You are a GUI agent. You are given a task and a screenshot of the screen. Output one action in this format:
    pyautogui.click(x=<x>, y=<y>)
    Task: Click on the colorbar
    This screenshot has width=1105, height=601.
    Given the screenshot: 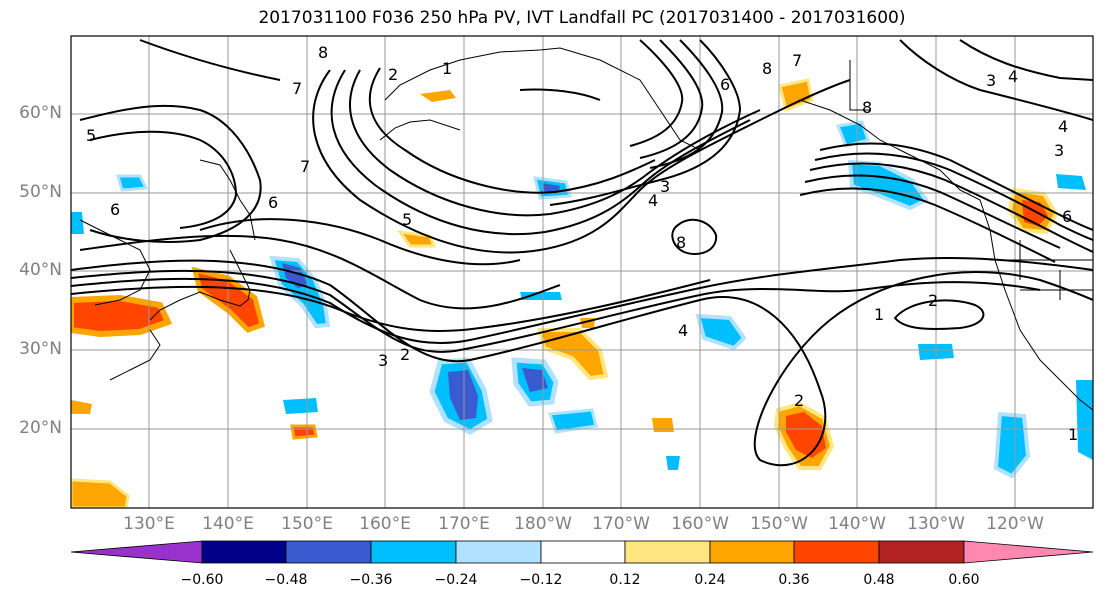 What is the action you would take?
    pyautogui.click(x=582, y=552)
    